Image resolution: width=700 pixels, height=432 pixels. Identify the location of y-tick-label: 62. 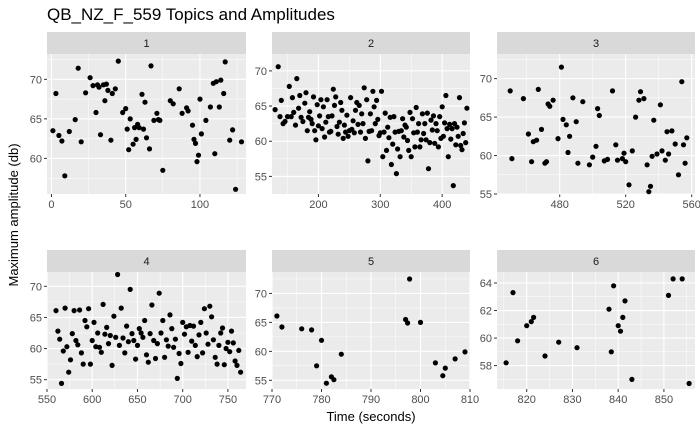
(486, 312).